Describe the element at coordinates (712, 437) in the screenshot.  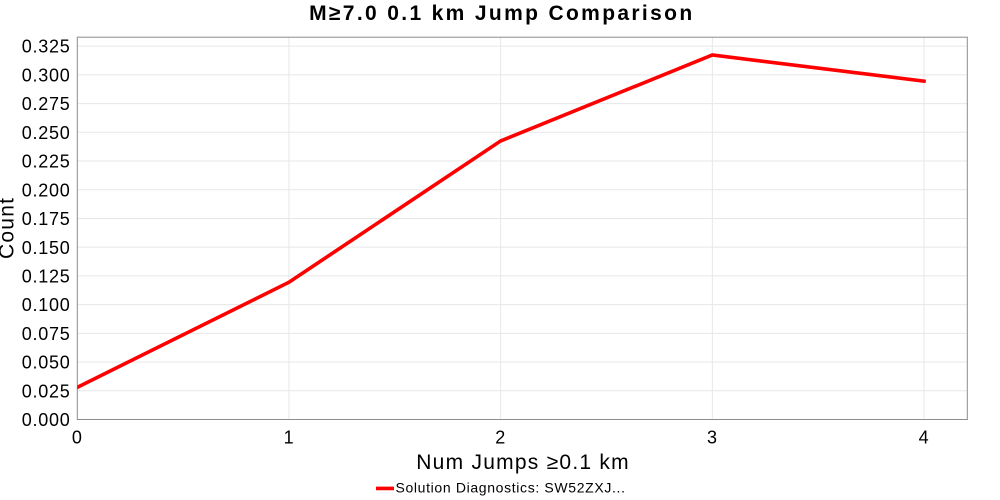
I see `svg-text: 3` at that location.